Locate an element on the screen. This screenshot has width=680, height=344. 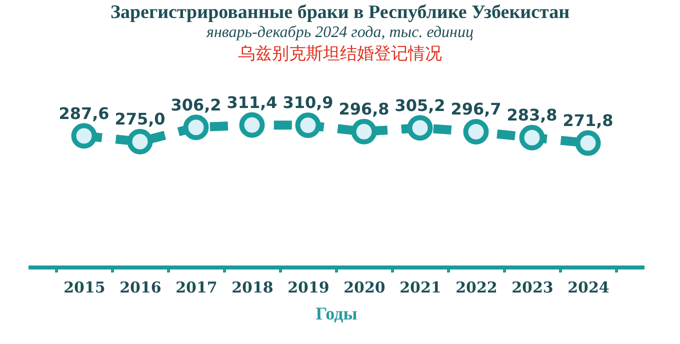
chart-title: Зарегистрированные браки в Республике Узбекистан is located at coordinates (340, 13).